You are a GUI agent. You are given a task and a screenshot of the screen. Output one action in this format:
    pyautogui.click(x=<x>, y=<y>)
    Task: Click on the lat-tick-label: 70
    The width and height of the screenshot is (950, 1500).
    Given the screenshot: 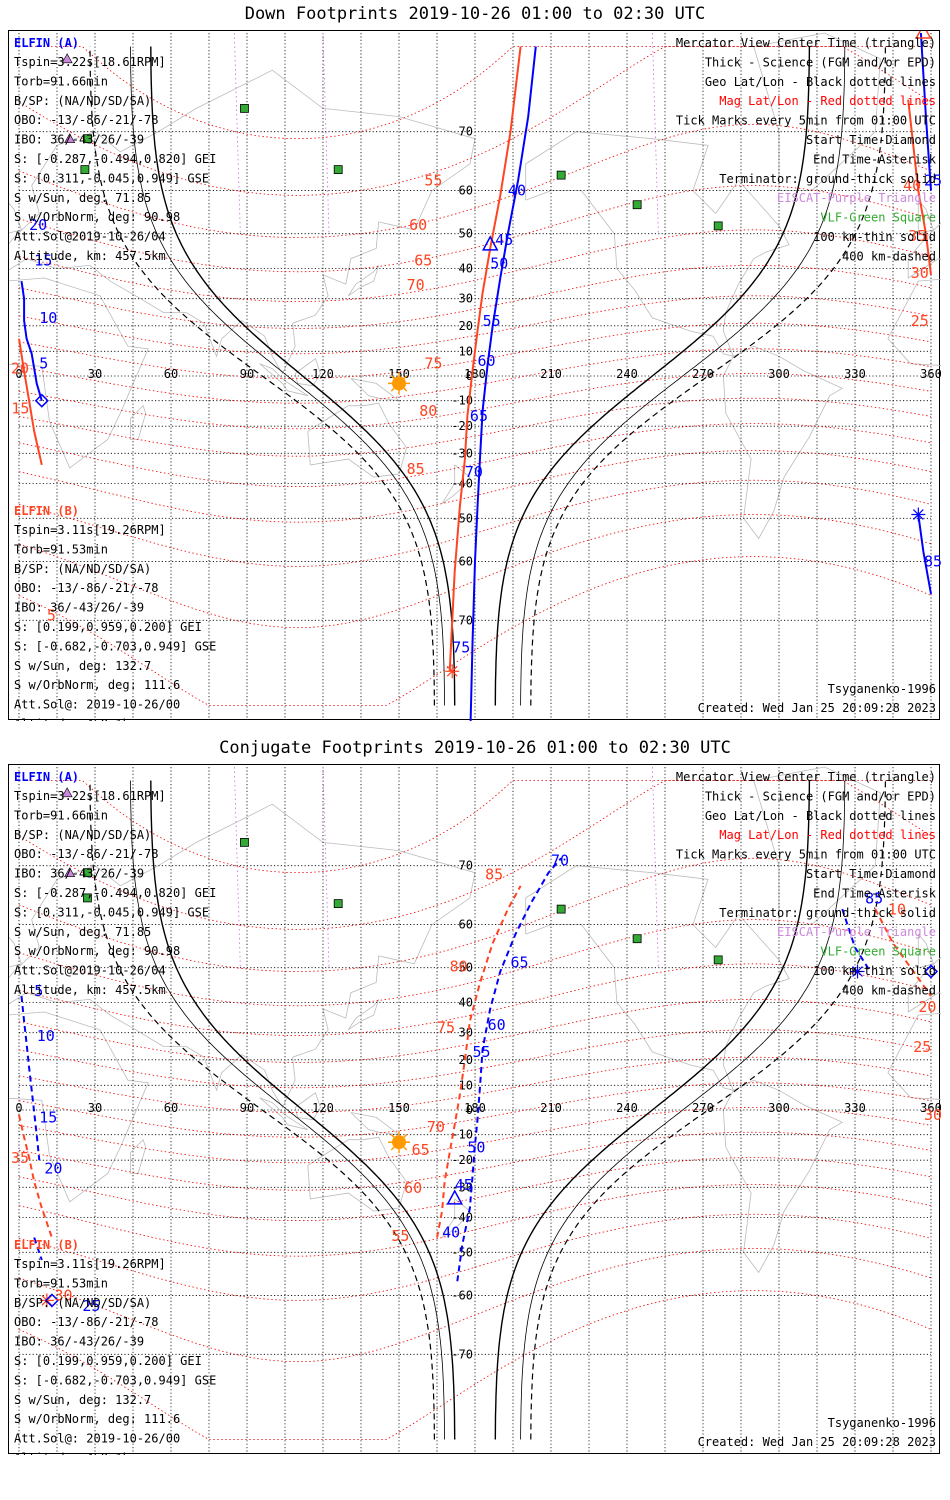 What is the action you would take?
    pyautogui.click(x=466, y=866)
    